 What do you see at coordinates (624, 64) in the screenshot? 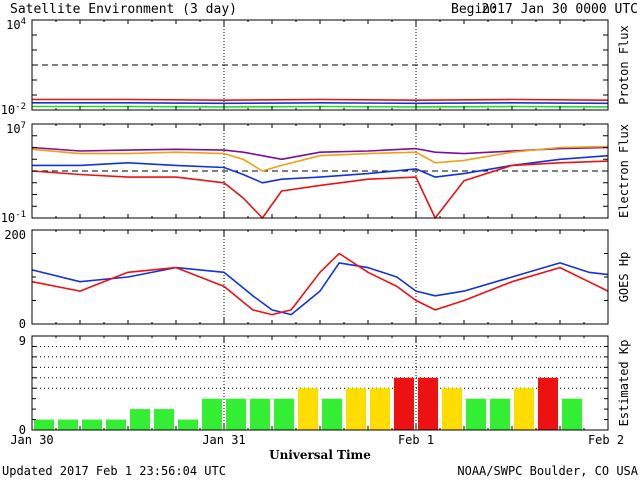
I see `y-axis-label: Proton Flux` at bounding box center [624, 64].